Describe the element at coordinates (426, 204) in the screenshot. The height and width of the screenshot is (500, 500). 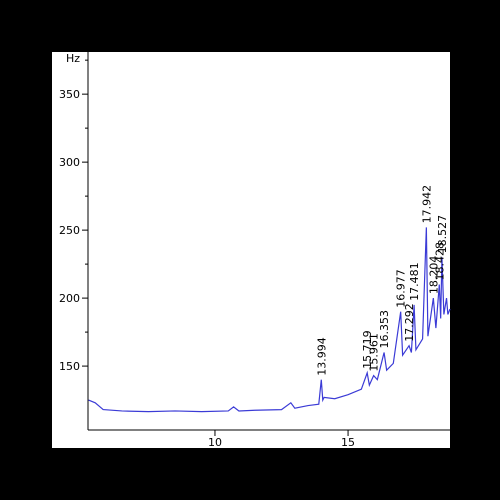
I see `peak-label: 17.942` at that location.